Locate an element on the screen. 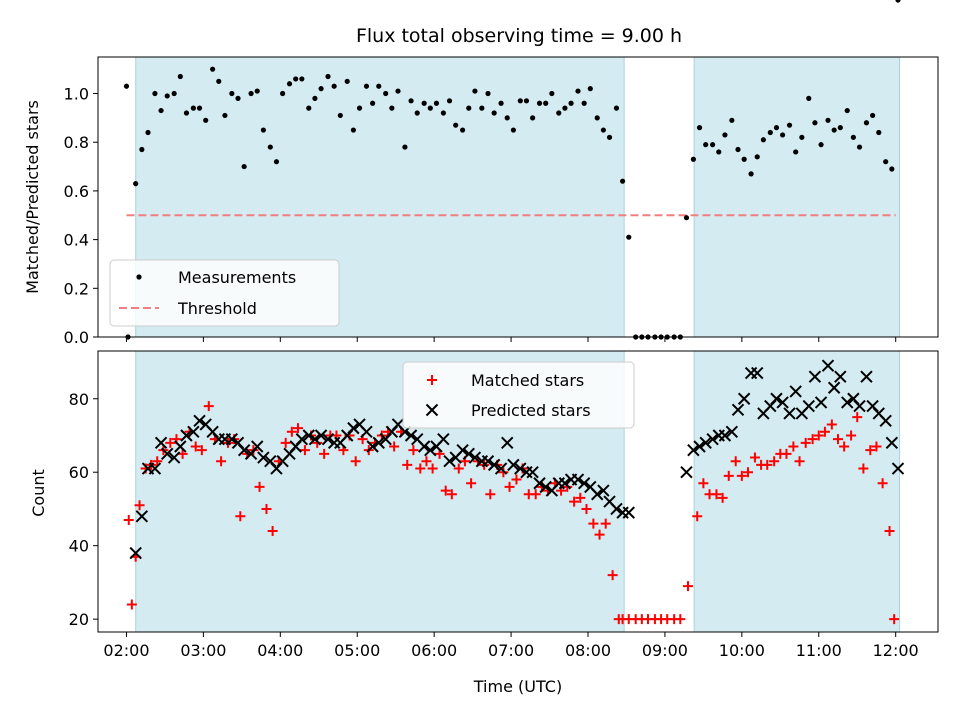 The height and width of the screenshot is (720, 960). x-axis-label: Time (UTC) is located at coordinates (517, 686).